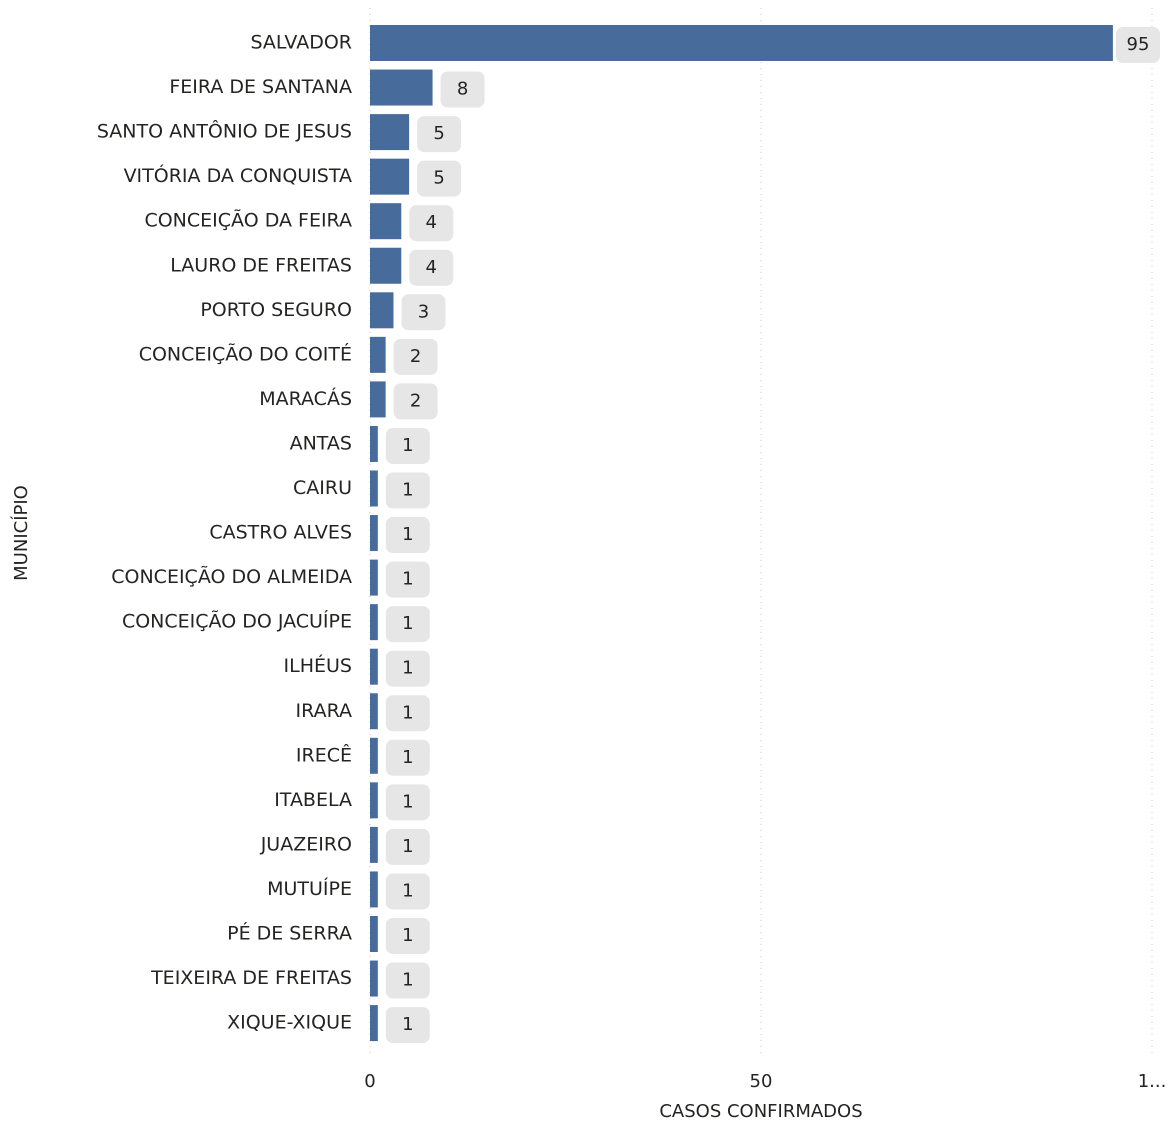  I want to click on y-tick-label: PÉ DE SERRA, so click(289, 933).